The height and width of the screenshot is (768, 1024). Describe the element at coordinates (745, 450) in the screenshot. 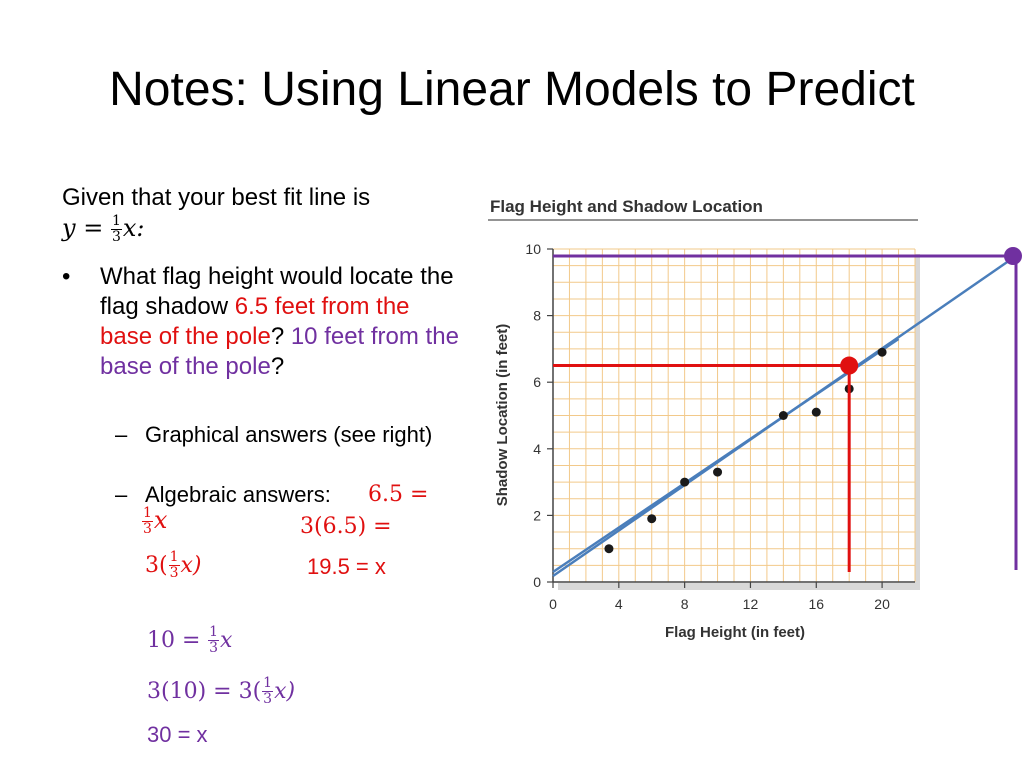

I see `data-points` at that location.